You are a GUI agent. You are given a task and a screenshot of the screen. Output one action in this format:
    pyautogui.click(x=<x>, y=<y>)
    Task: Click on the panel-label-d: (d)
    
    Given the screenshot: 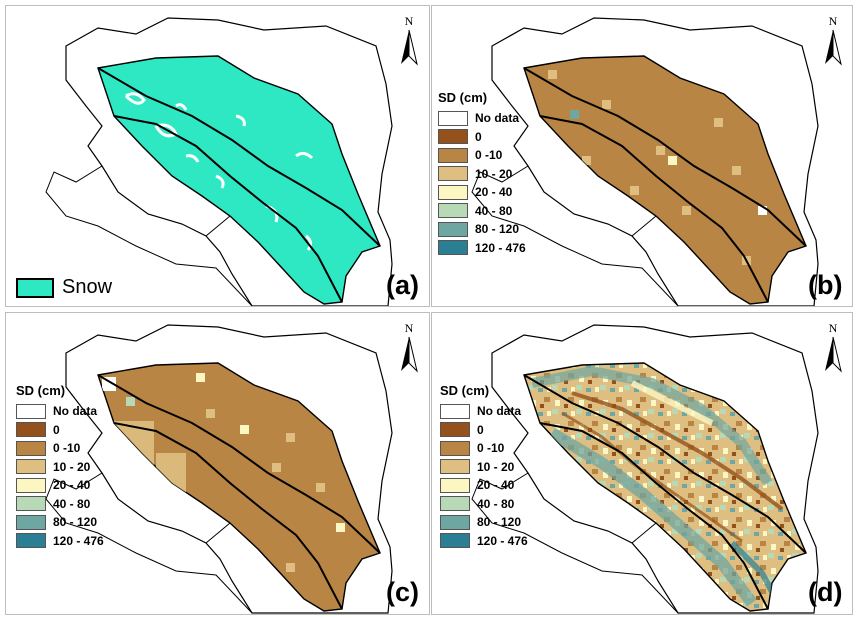 What is the action you would take?
    pyautogui.click(x=825, y=592)
    